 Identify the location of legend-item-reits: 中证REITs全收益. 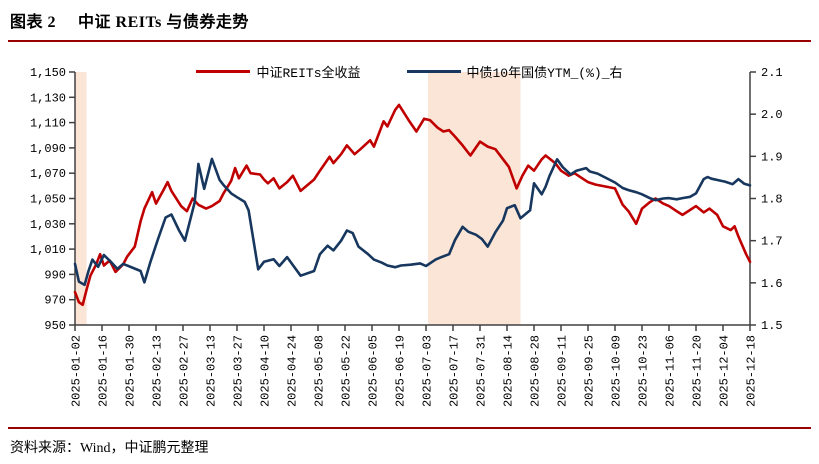
(278, 71).